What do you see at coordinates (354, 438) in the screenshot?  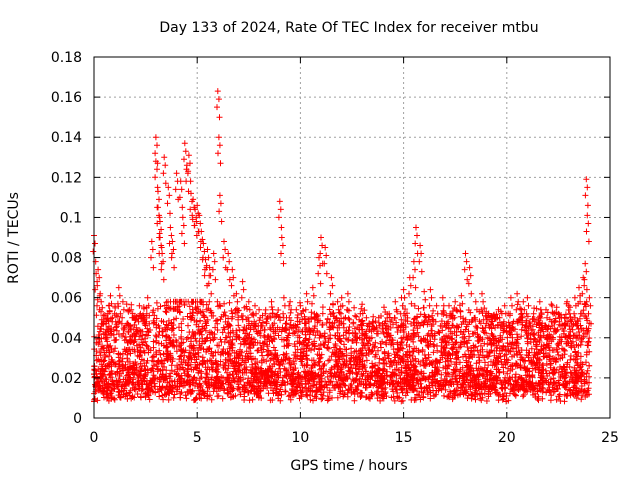 I see `x-tick-labels: 0 5 10 15 20 25` at bounding box center [354, 438].